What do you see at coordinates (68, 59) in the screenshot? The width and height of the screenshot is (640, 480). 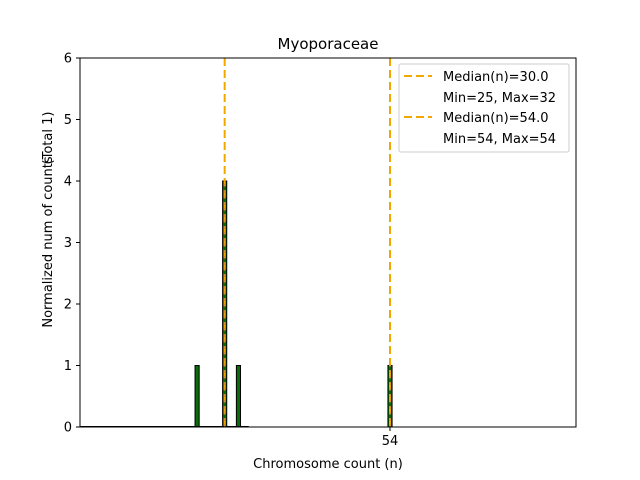 I see `y-tick-label-6: 6` at bounding box center [68, 59].